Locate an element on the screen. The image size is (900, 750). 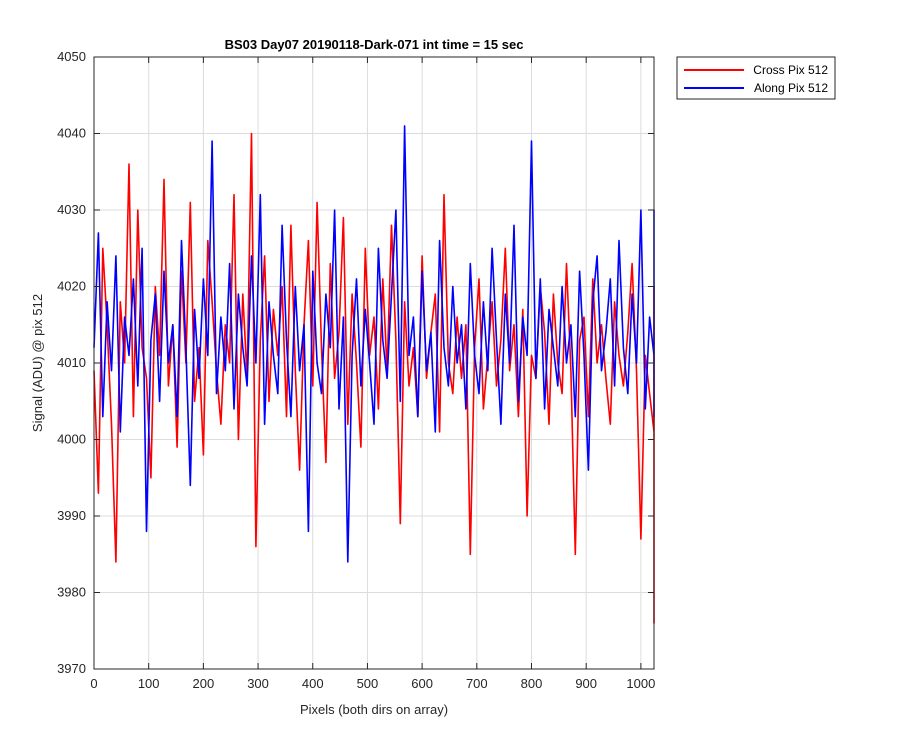
y-tick-label: 4030 is located at coordinates (71, 209).